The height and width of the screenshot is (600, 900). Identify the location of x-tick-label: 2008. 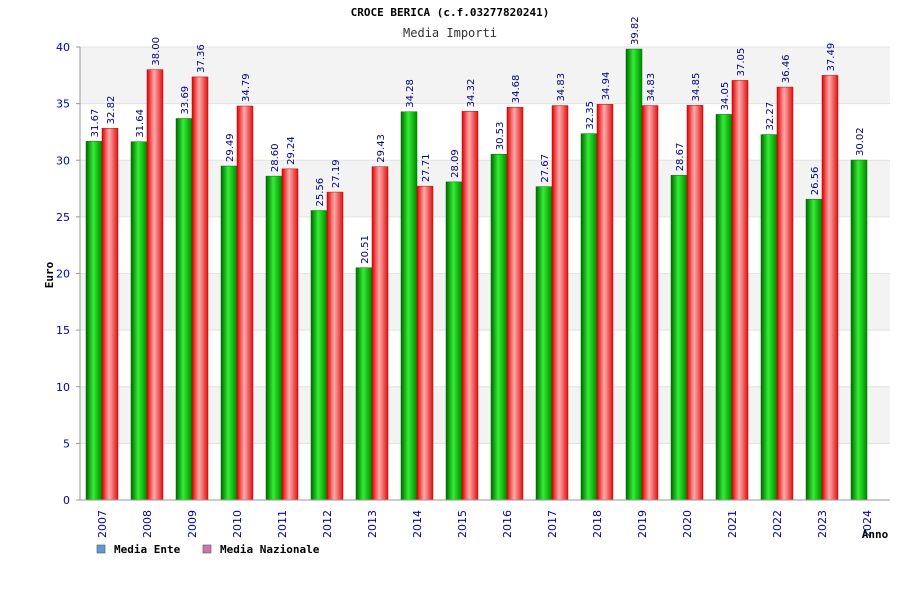
(147, 524).